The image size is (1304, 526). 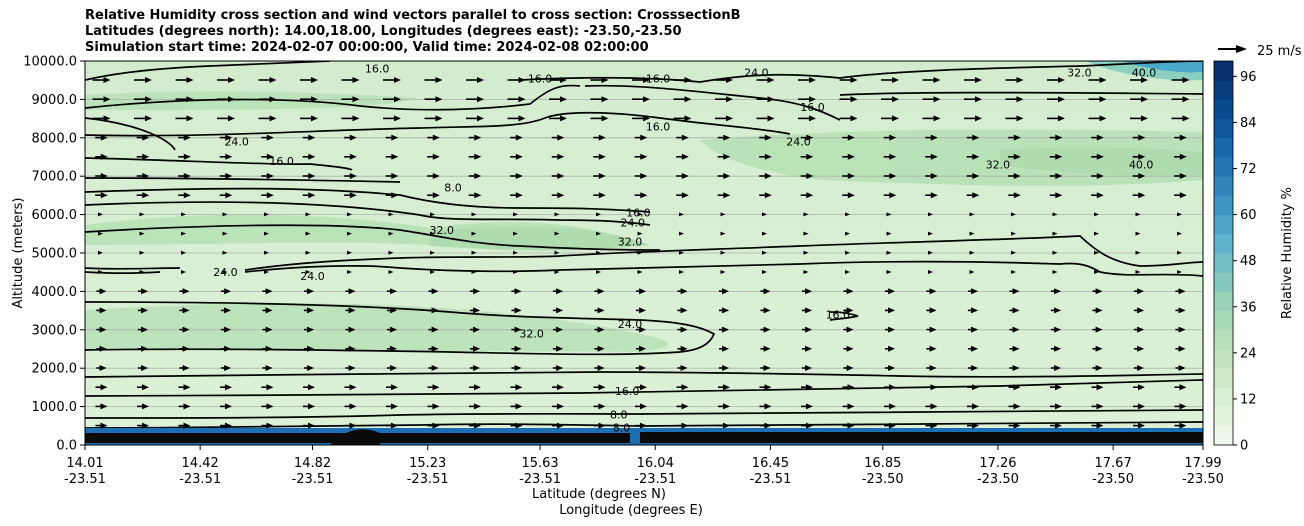 I want to click on x-tick-label-lat: 17.99, so click(x=1202, y=463).